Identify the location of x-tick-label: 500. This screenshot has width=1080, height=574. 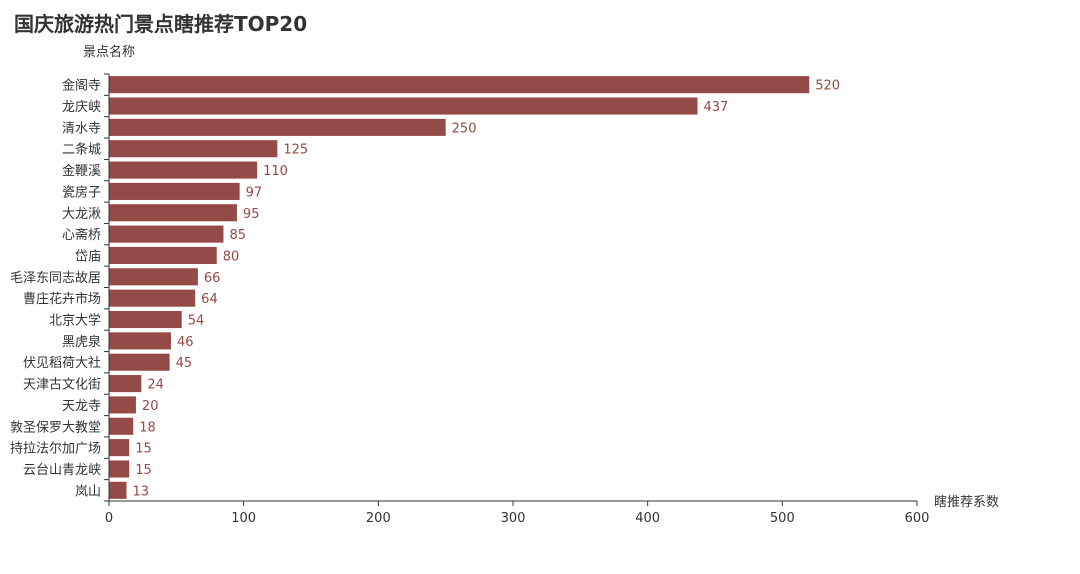
(782, 518).